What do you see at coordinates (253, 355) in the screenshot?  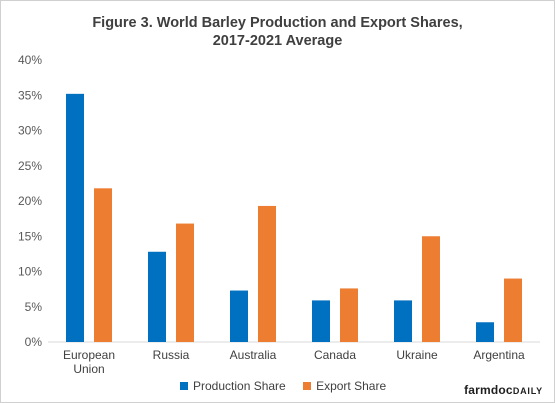 I see `x-category-label: Australia` at bounding box center [253, 355].